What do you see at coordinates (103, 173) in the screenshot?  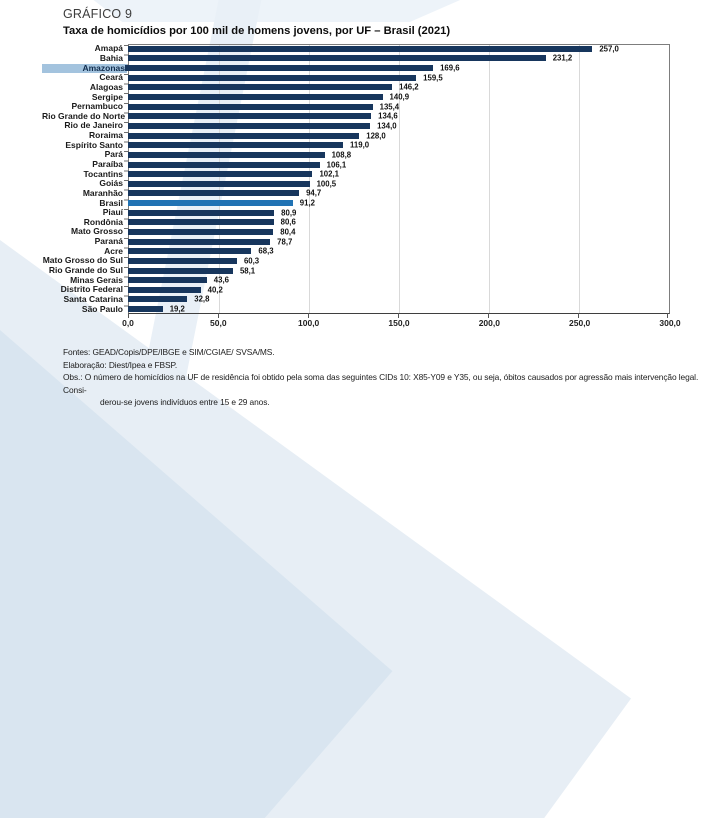 I see `category-label: Tocantins` at bounding box center [103, 173].